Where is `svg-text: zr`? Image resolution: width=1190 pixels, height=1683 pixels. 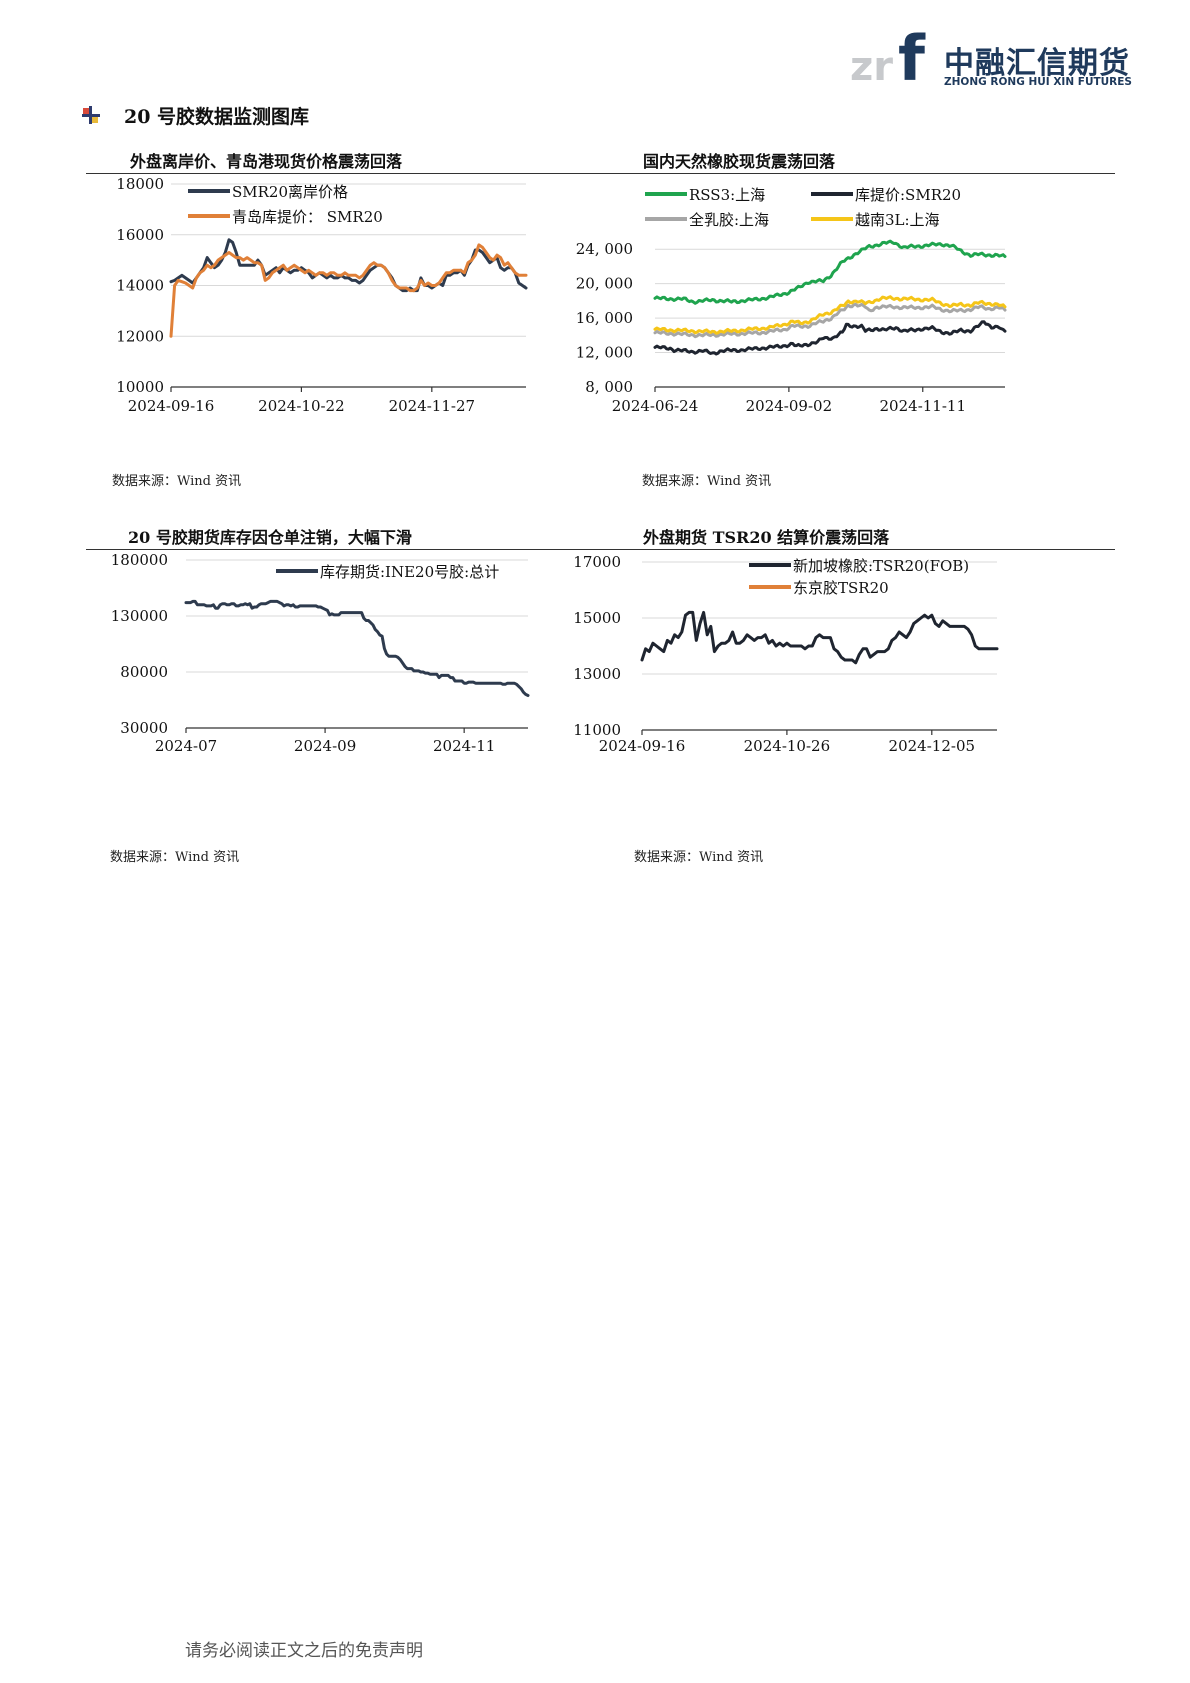
svg-text: zr is located at coordinates (871, 66).